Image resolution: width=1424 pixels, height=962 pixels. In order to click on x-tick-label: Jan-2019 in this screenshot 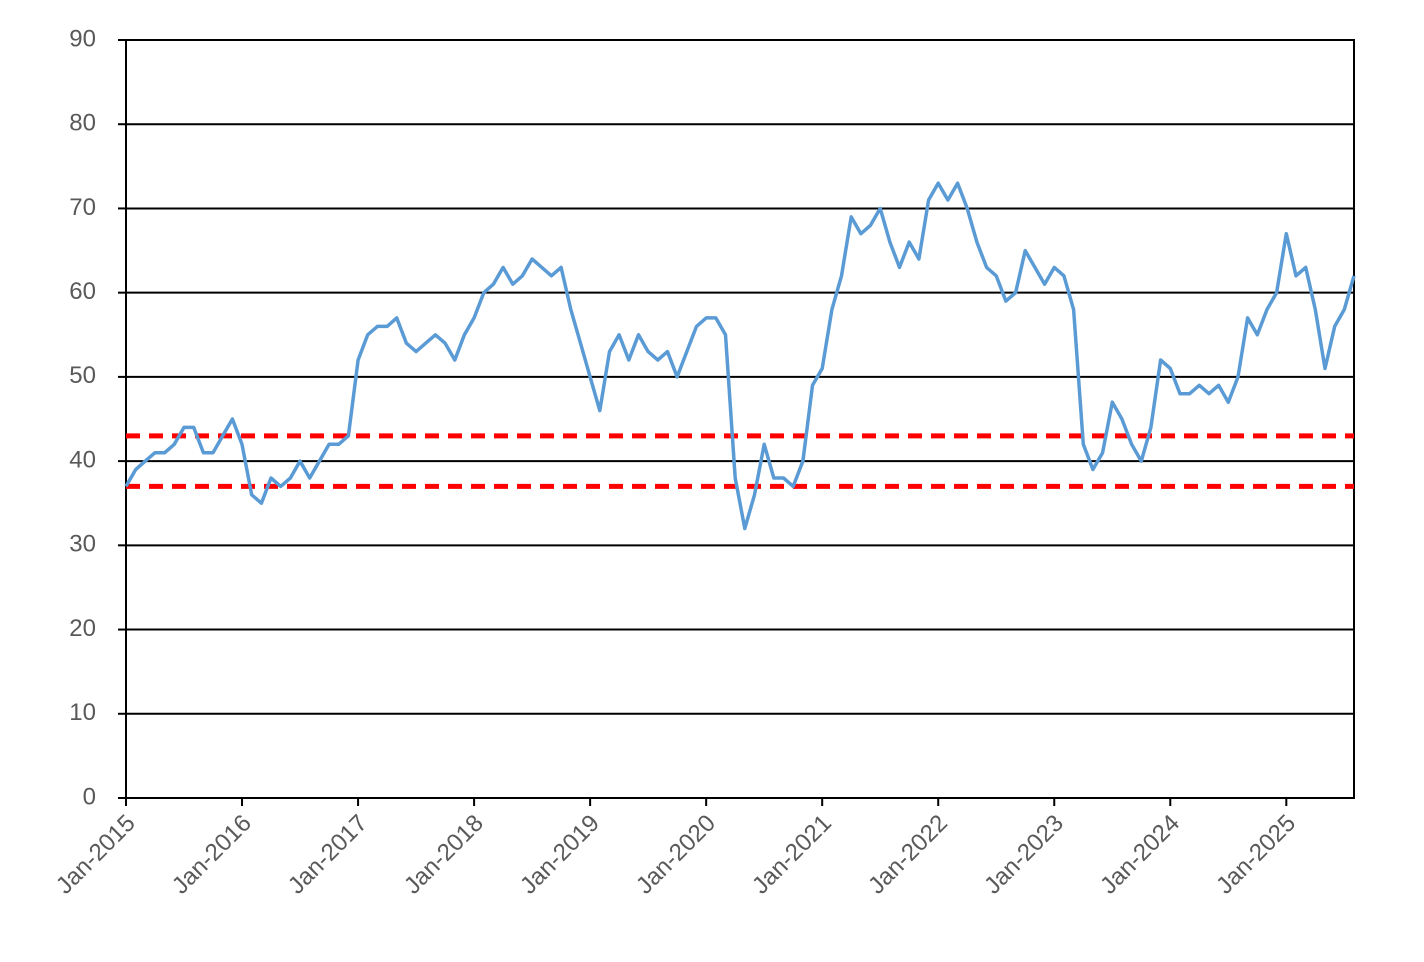, I will do `click(560, 855)`.